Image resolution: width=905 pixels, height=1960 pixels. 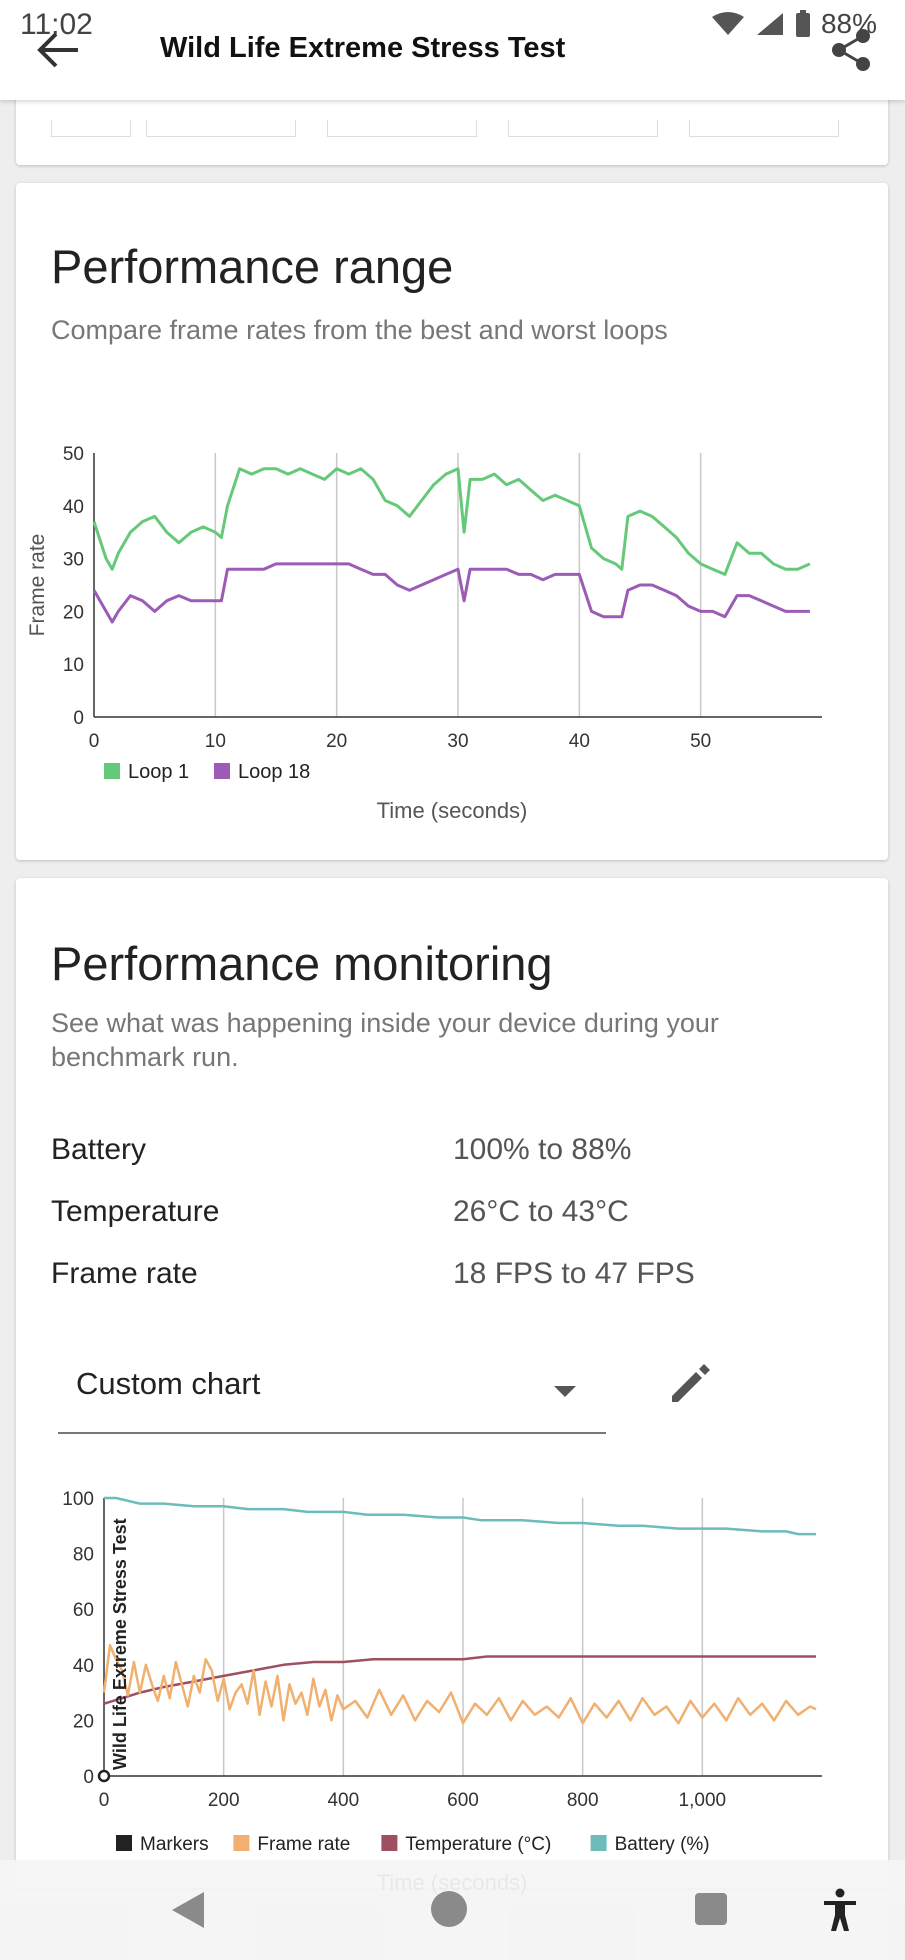 What do you see at coordinates (542, 1149) in the screenshot?
I see `battery-value: 100% to 88%` at bounding box center [542, 1149].